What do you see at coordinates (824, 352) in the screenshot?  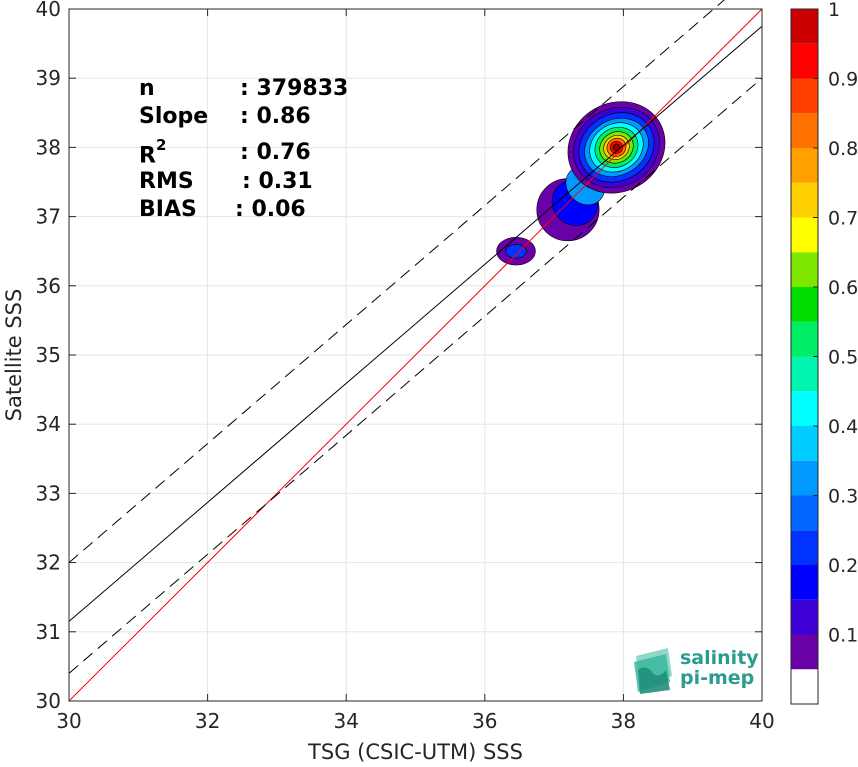 I see `colorbar: 0.1 0.2 0.3 0.4 0.5 0.6 0.7 0.8 0.9 1` at bounding box center [824, 352].